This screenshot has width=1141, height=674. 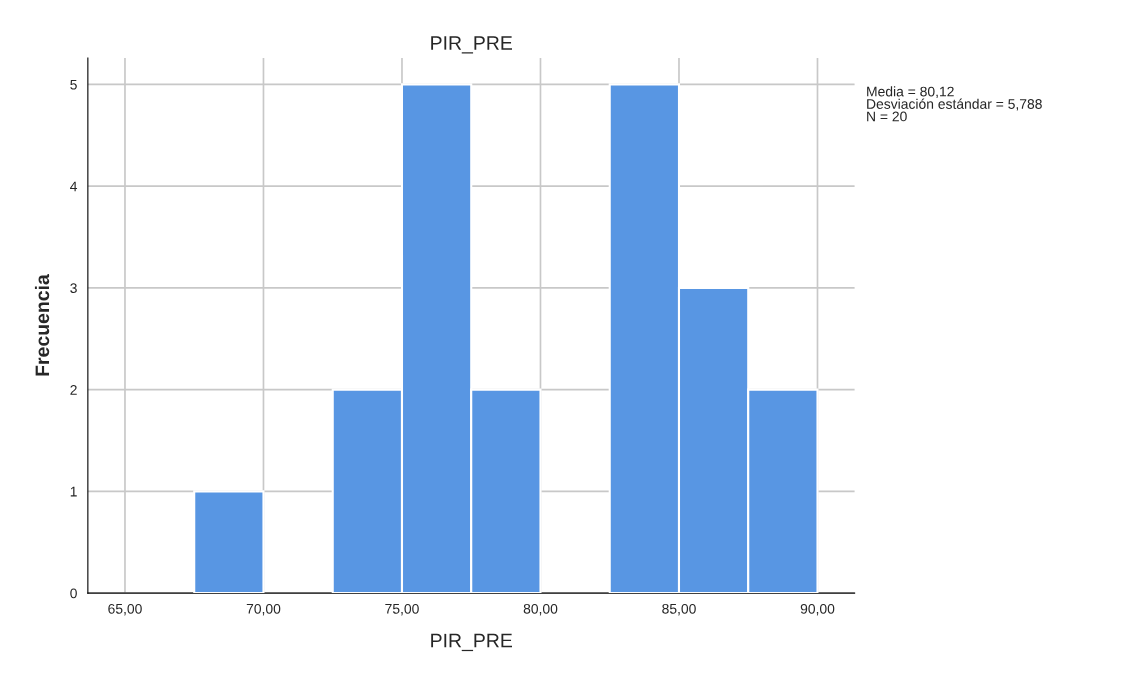 I want to click on y-tick-label: 4, so click(x=74, y=186).